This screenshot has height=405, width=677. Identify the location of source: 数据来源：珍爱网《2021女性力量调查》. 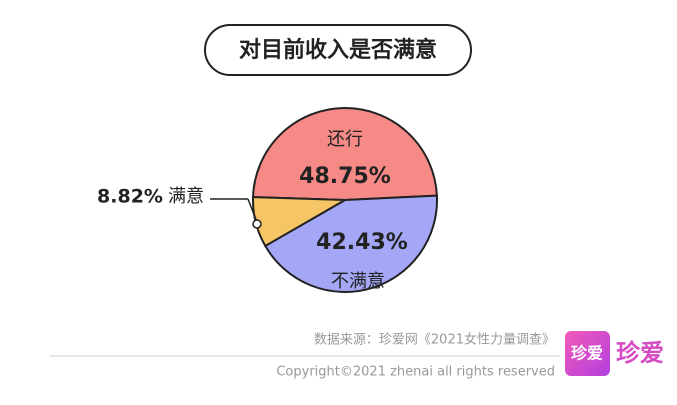
(434, 340).